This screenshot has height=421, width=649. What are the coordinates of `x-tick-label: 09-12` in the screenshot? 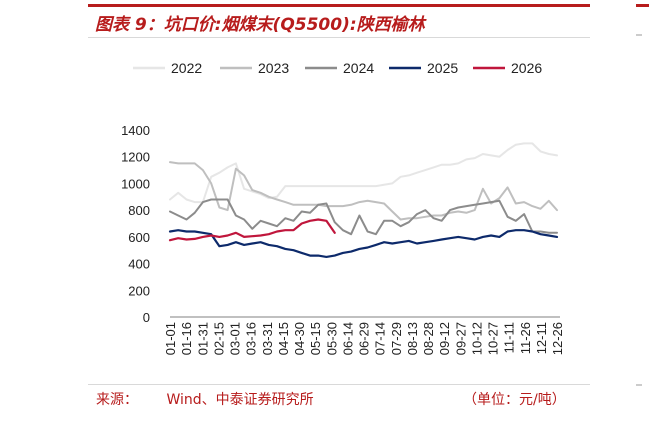 It's located at (444, 338).